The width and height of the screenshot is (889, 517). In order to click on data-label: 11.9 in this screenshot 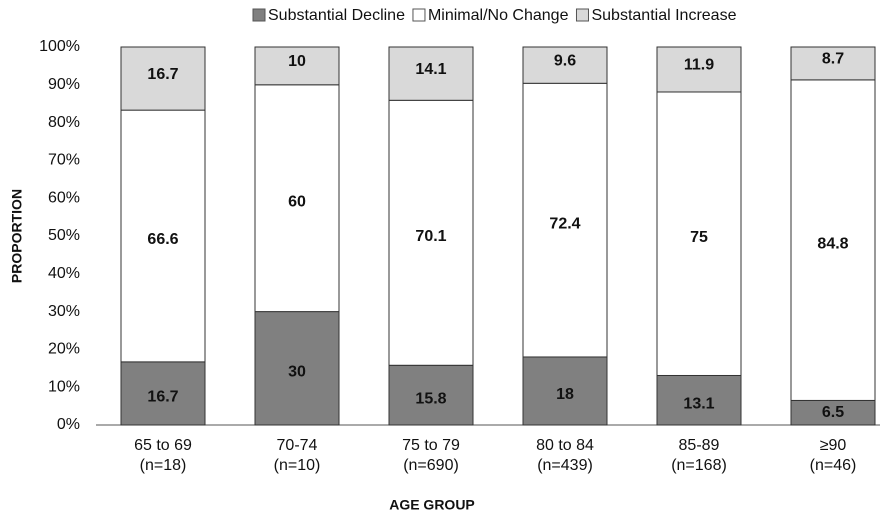, I will do `click(699, 65)`.